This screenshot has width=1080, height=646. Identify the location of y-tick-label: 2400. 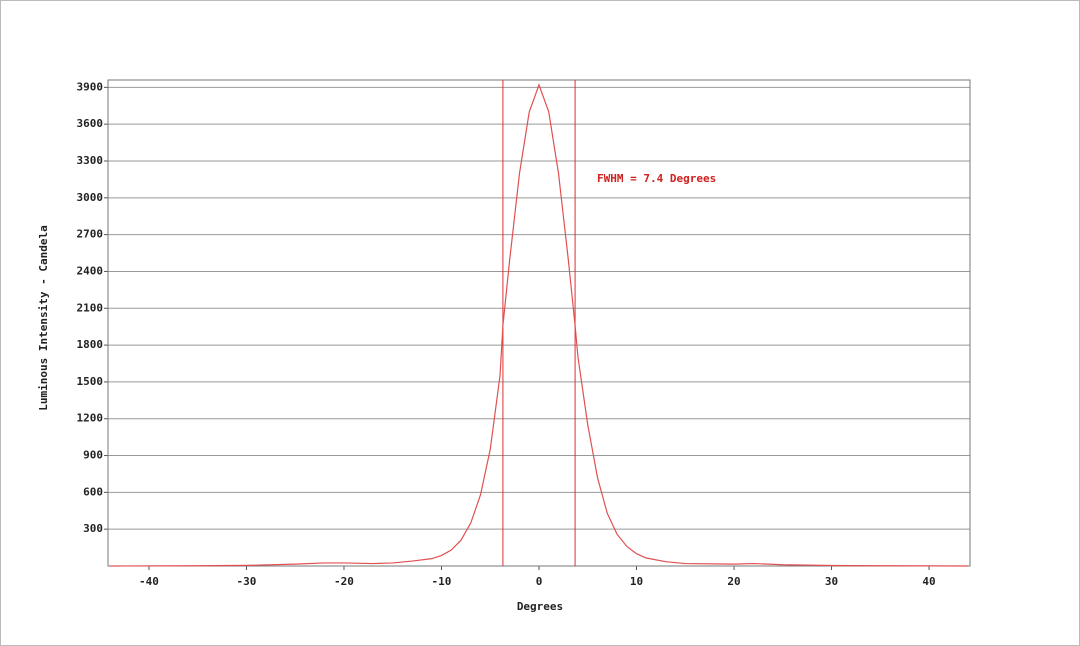
(90, 270).